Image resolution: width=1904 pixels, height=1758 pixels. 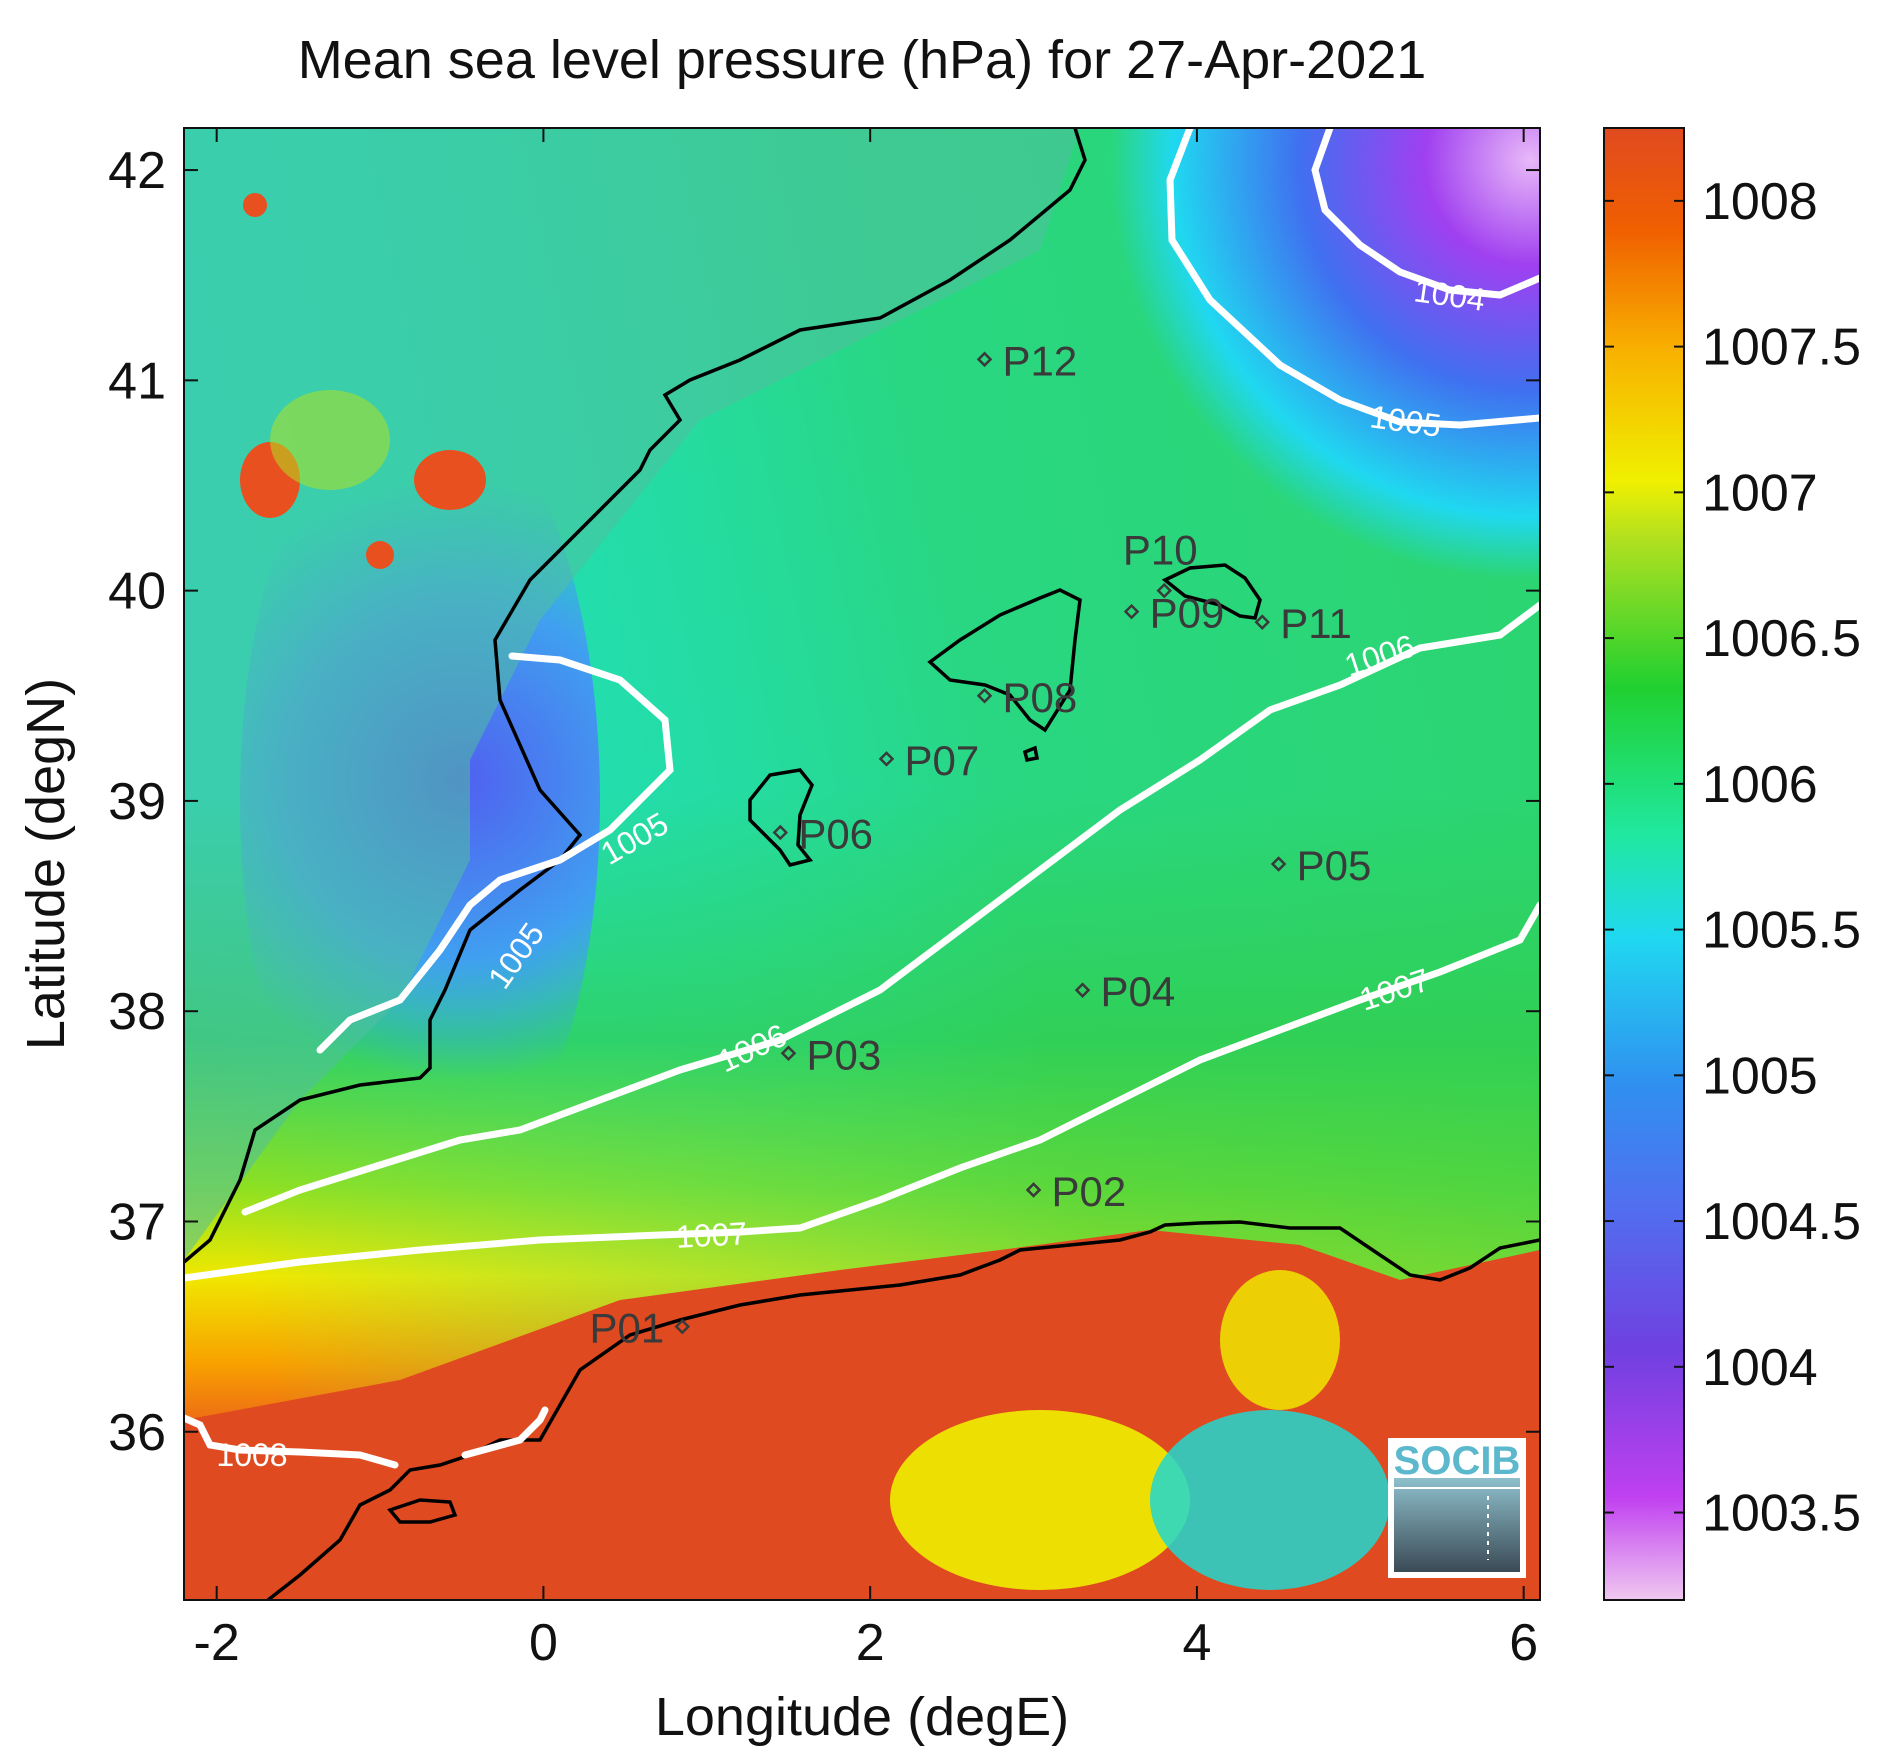 I want to click on logo-text: SOCIB, so click(x=1457, y=1461).